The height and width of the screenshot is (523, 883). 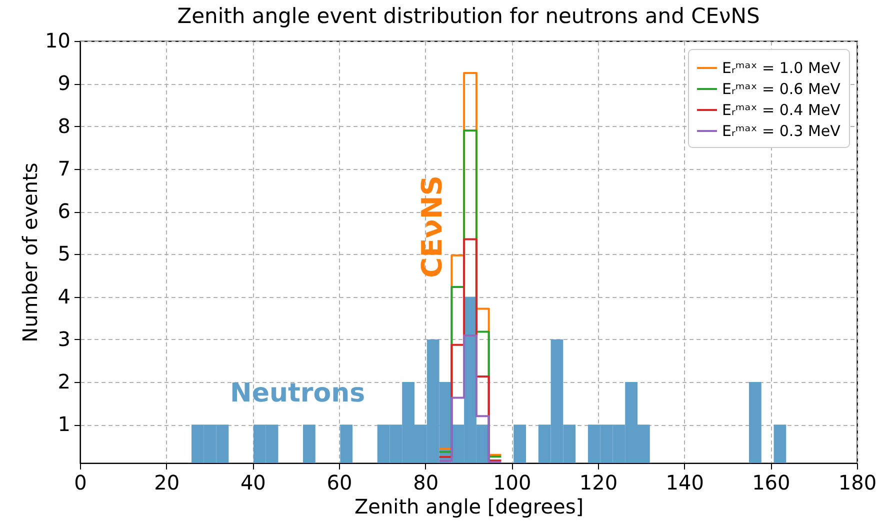 I want to click on x-tick-label: 160, so click(x=771, y=482).